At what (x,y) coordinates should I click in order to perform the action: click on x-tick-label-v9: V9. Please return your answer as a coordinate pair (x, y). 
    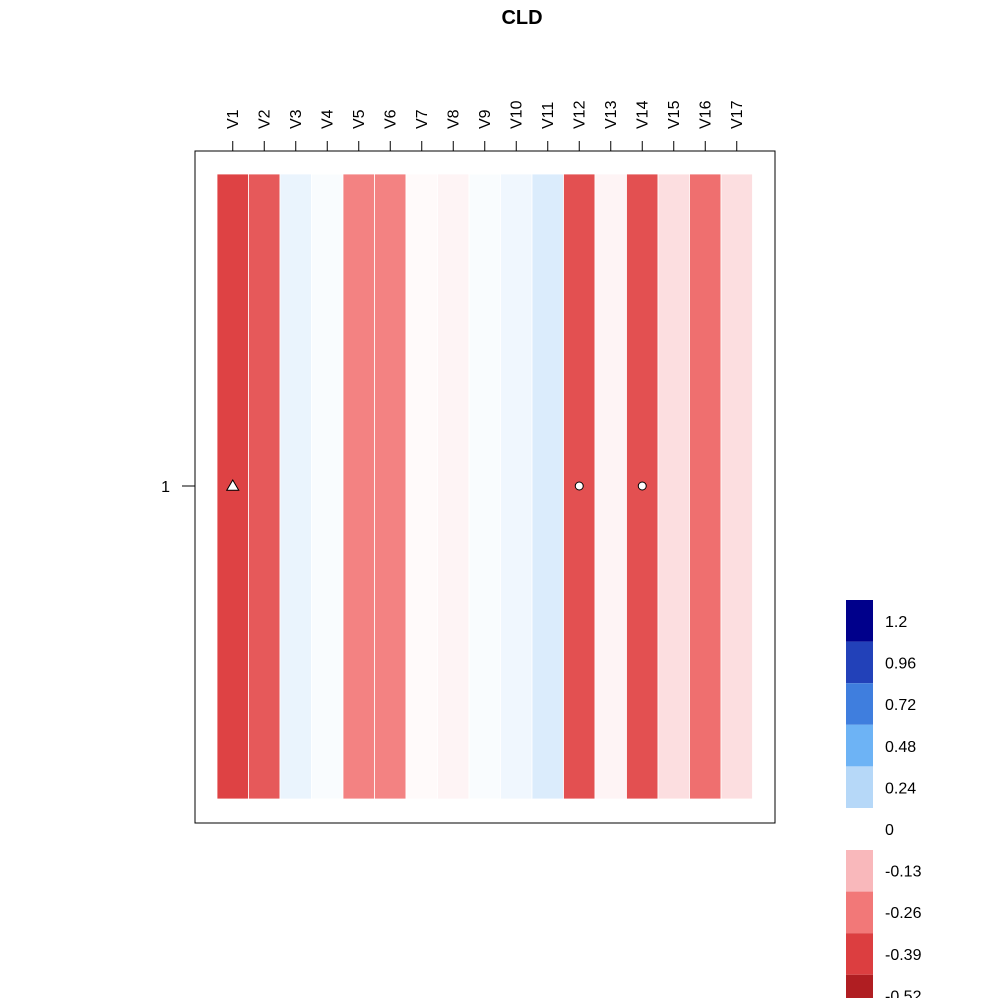
    Looking at the image, I should click on (485, 119).